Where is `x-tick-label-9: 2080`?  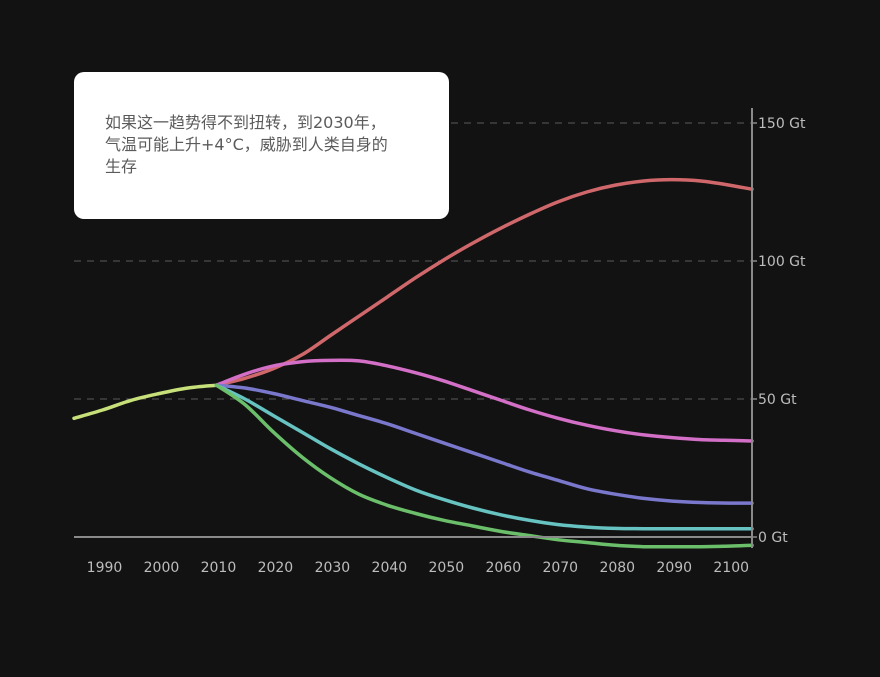 x-tick-label-9: 2080 is located at coordinates (617, 568).